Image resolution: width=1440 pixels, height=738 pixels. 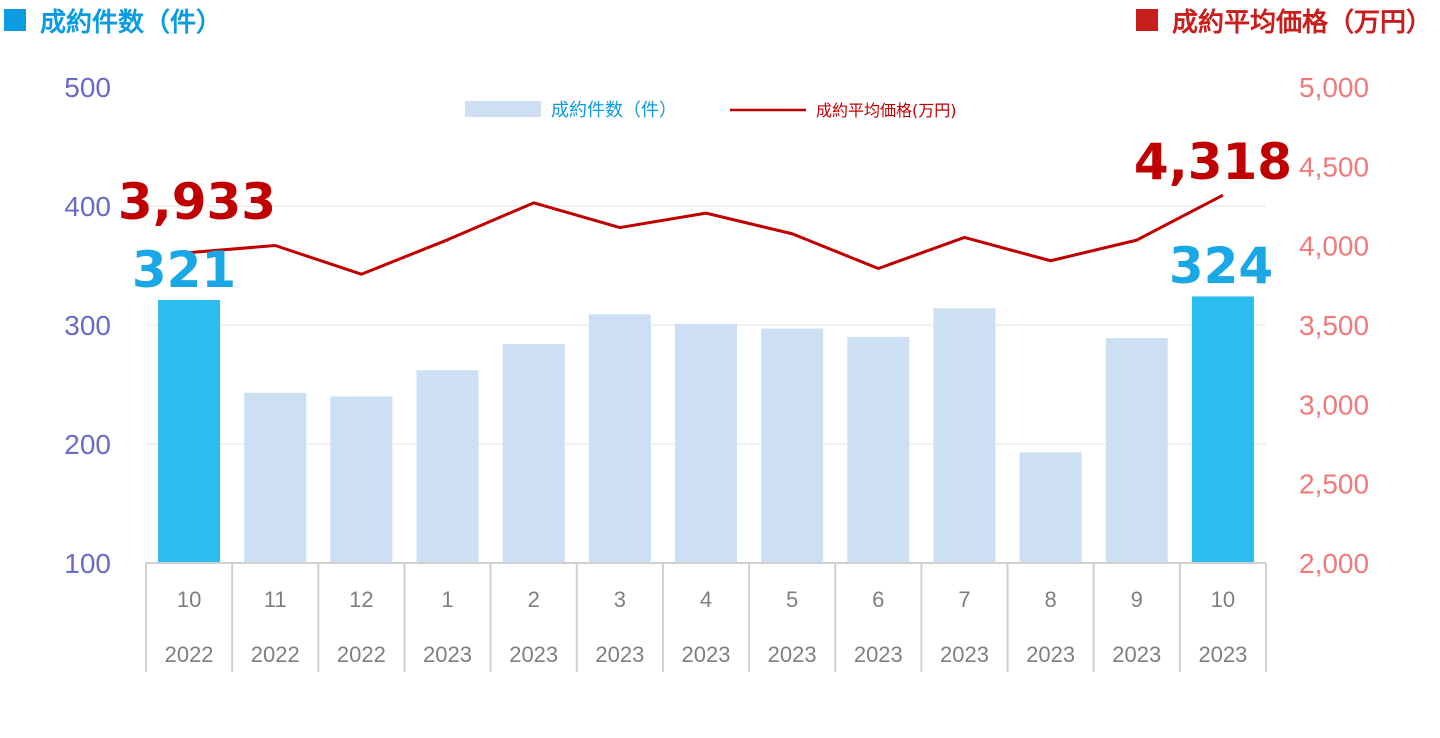 What do you see at coordinates (361, 599) in the screenshot?
I see `month-label: 12` at bounding box center [361, 599].